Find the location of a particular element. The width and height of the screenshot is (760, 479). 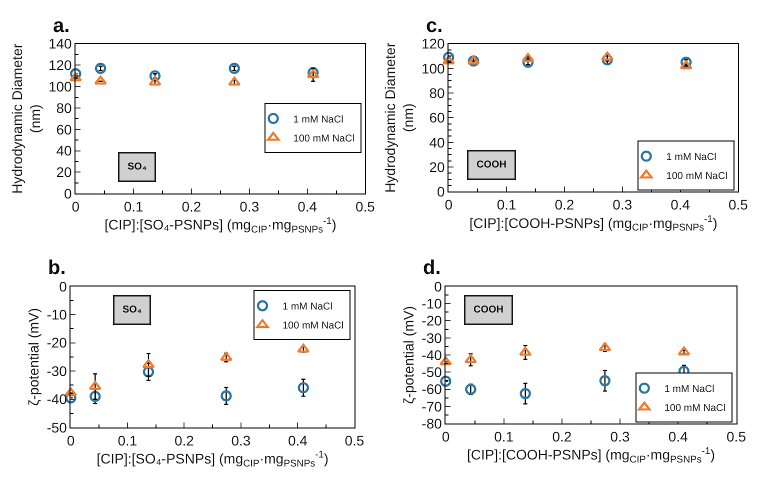

y-tick-label: -70 is located at coordinates (432, 406).